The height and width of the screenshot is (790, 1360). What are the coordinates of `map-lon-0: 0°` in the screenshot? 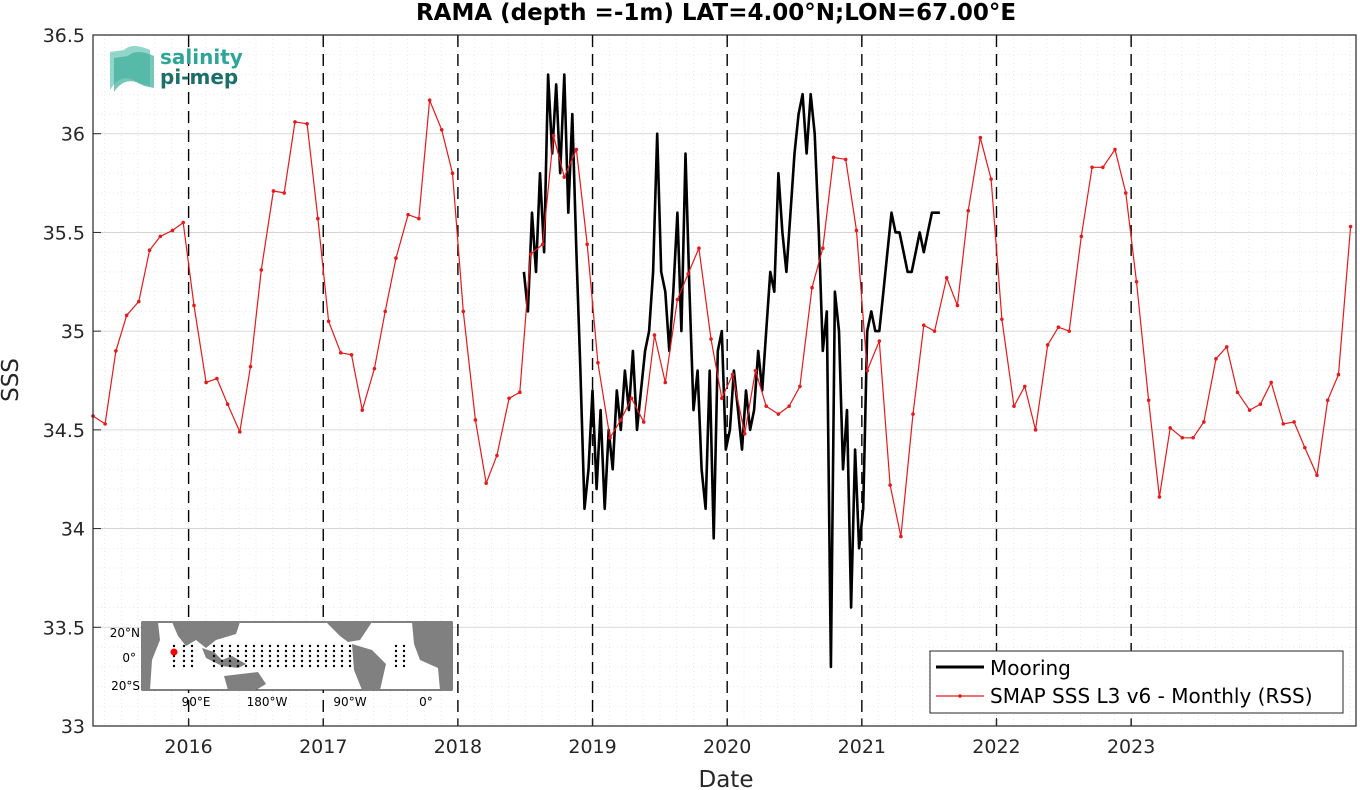 It's located at (426, 702).